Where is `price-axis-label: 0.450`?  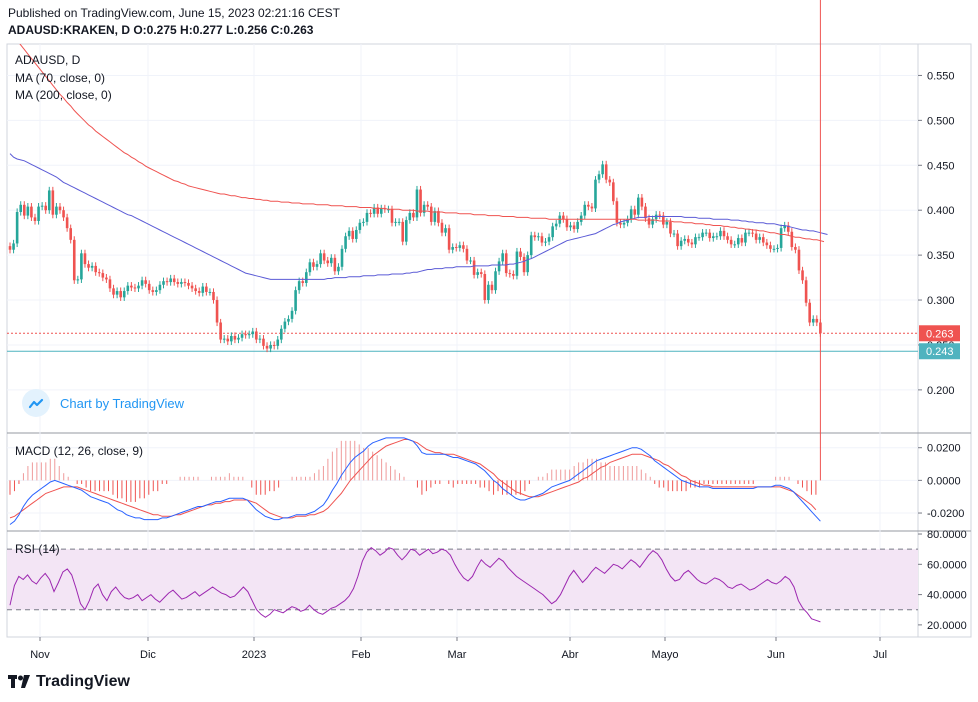 price-axis-label: 0.450 is located at coordinates (941, 166).